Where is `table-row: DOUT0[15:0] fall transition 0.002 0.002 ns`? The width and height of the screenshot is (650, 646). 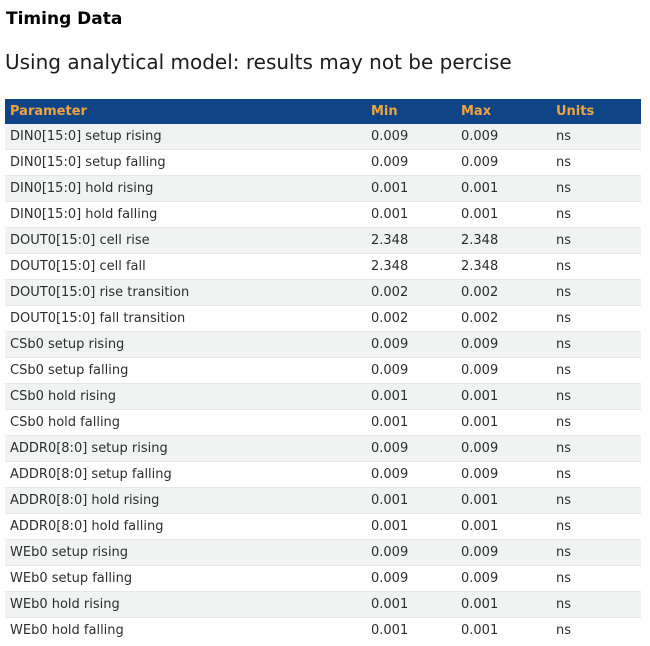 table-row: DOUT0[15:0] fall transition 0.002 0.002 ns is located at coordinates (323, 318).